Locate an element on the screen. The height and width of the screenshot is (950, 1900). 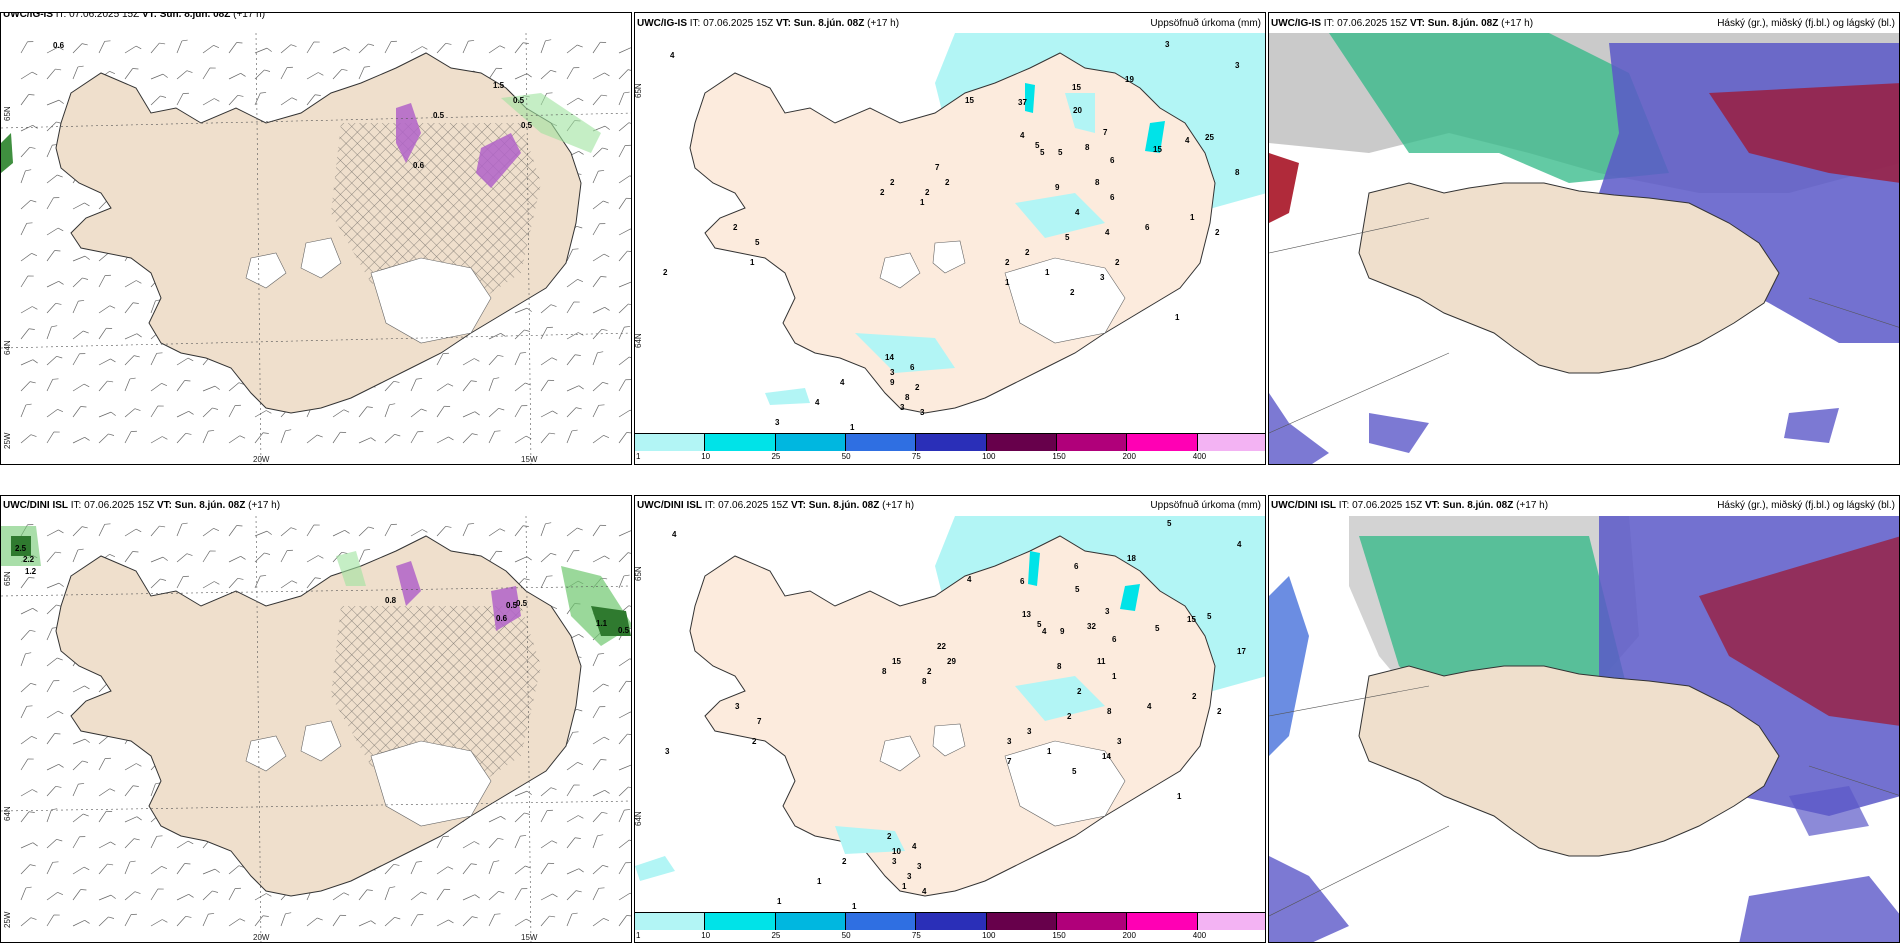
colorbar-tick-label: 50 is located at coordinates (846, 456).